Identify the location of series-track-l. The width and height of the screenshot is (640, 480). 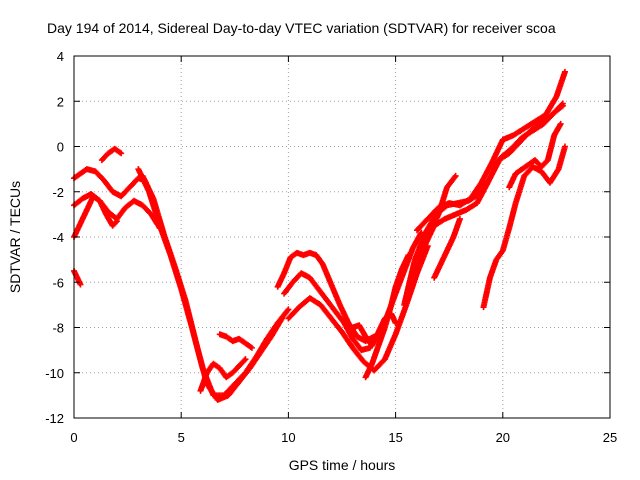
(358, 308).